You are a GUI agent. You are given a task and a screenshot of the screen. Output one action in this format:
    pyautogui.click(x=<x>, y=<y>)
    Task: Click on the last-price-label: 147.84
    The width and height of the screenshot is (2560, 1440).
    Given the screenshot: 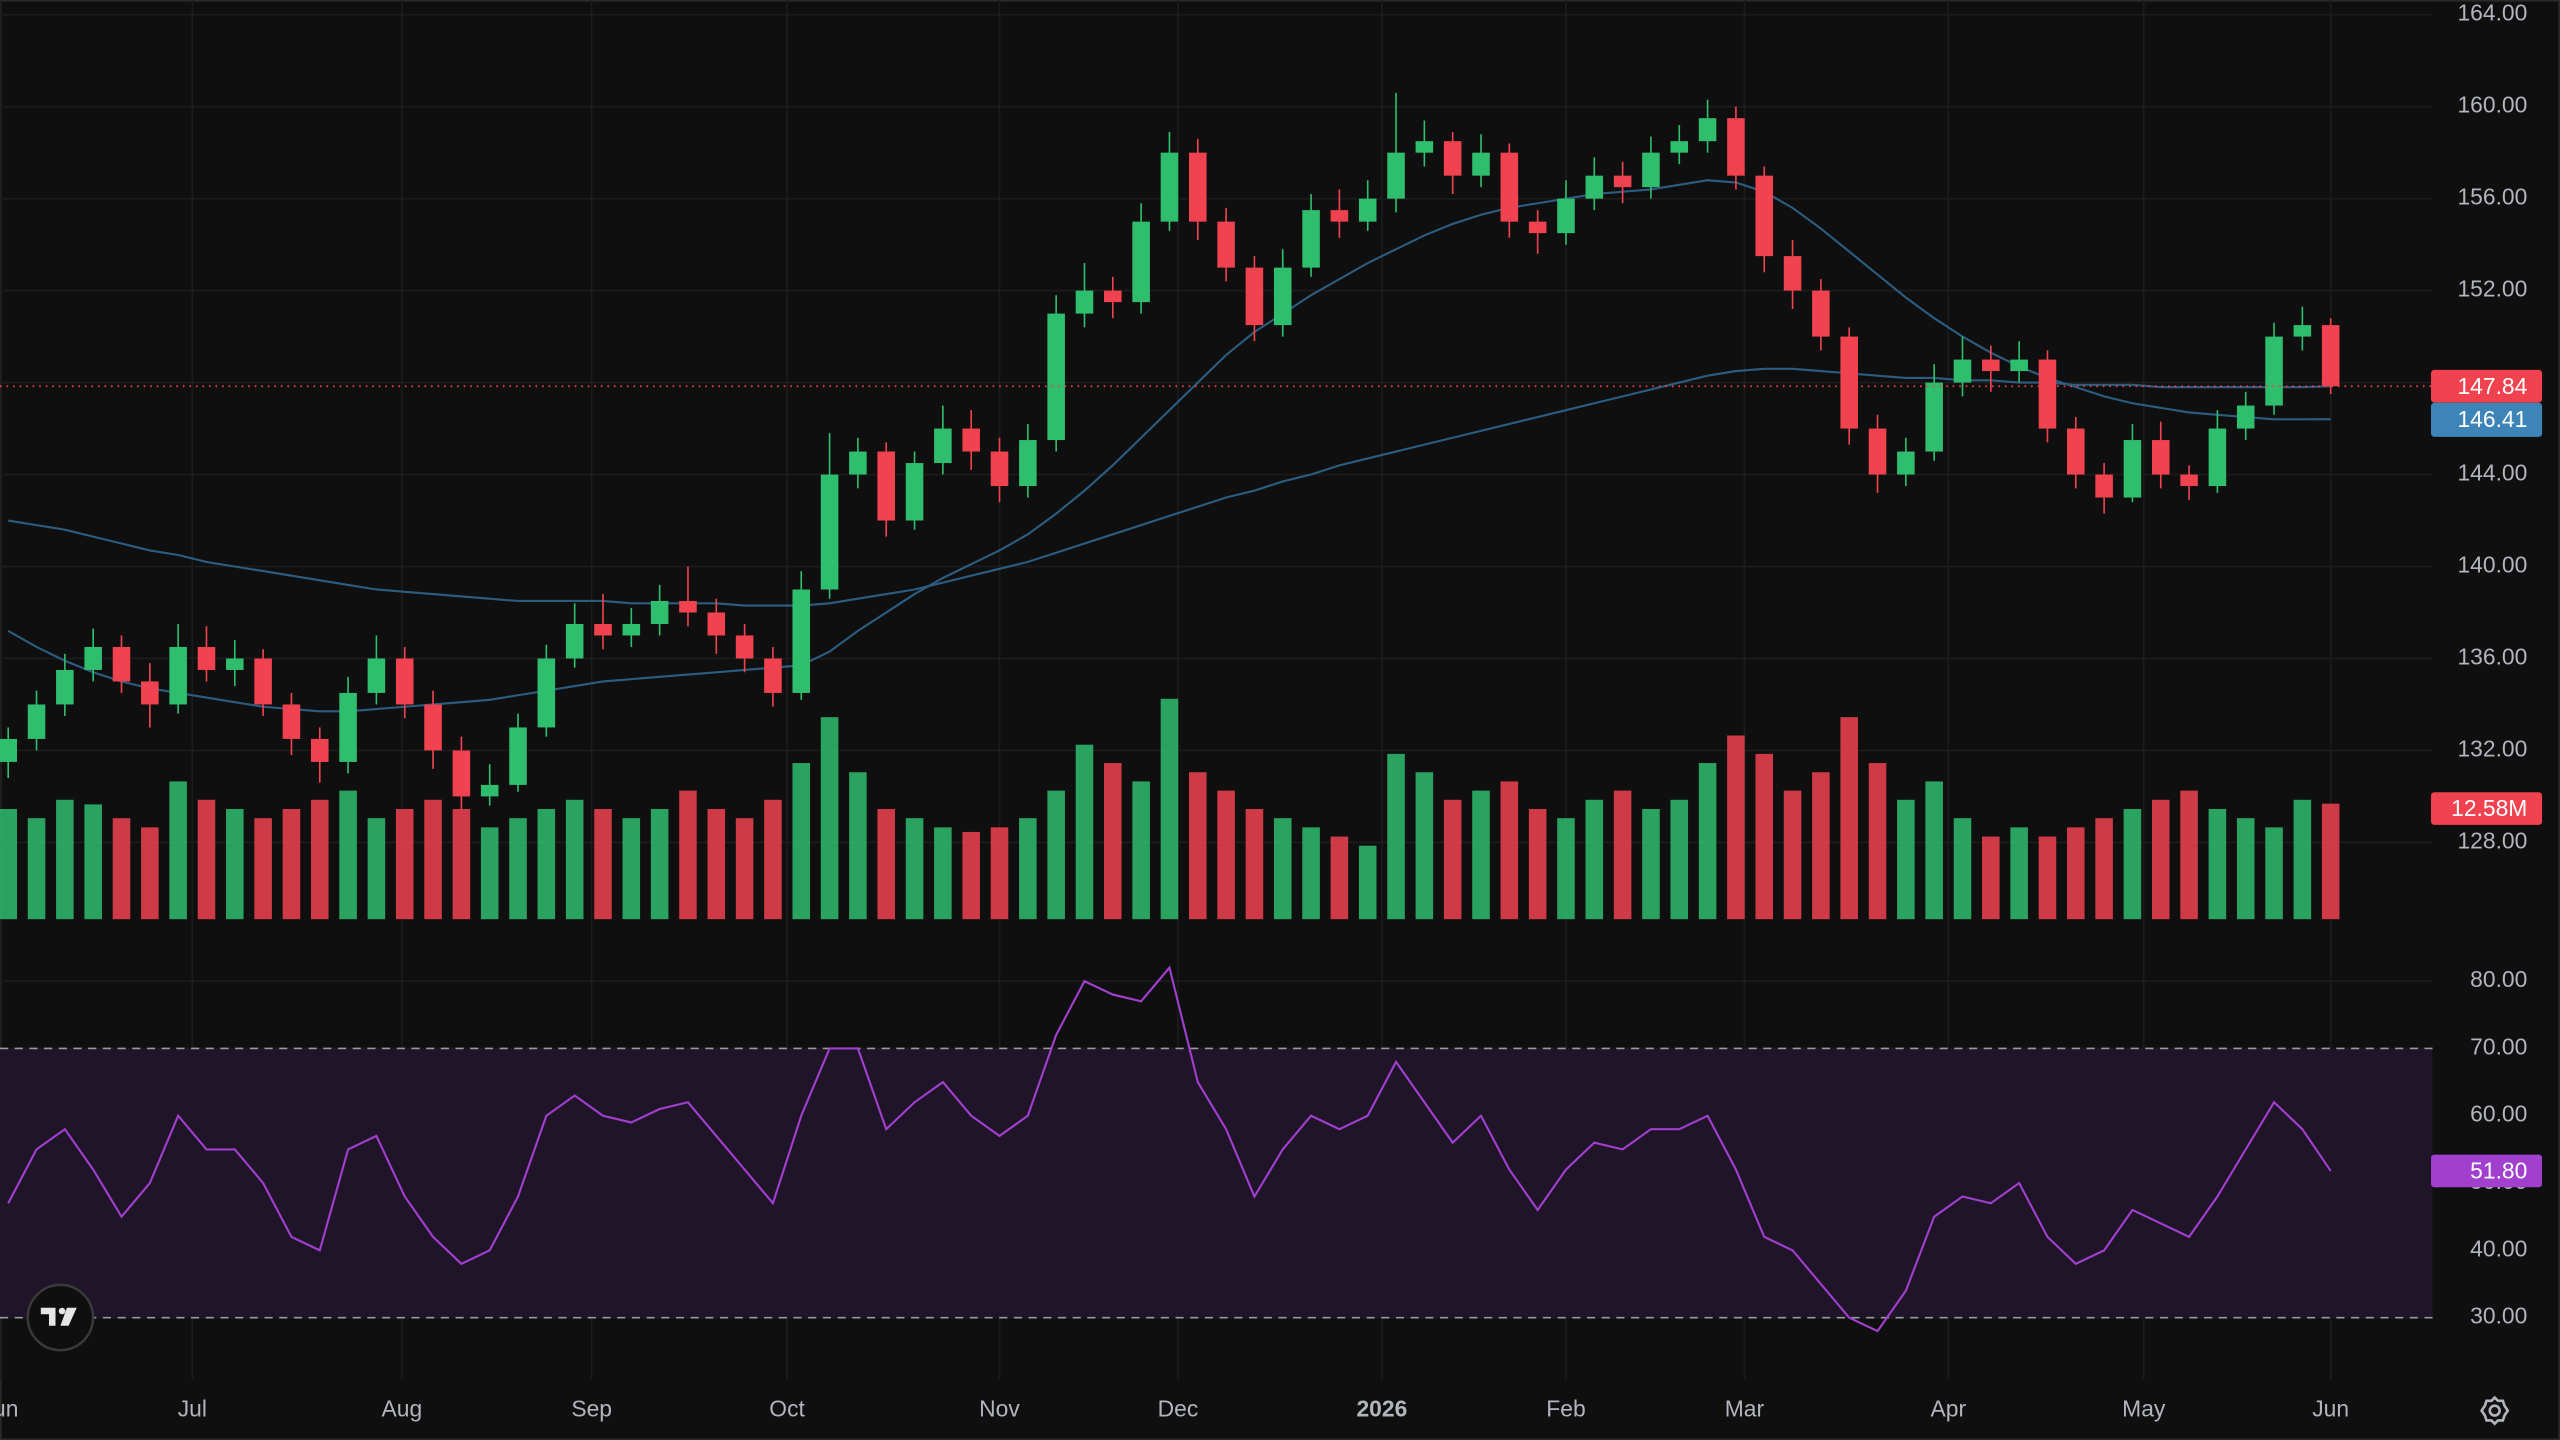 What is the action you would take?
    pyautogui.click(x=2492, y=386)
    